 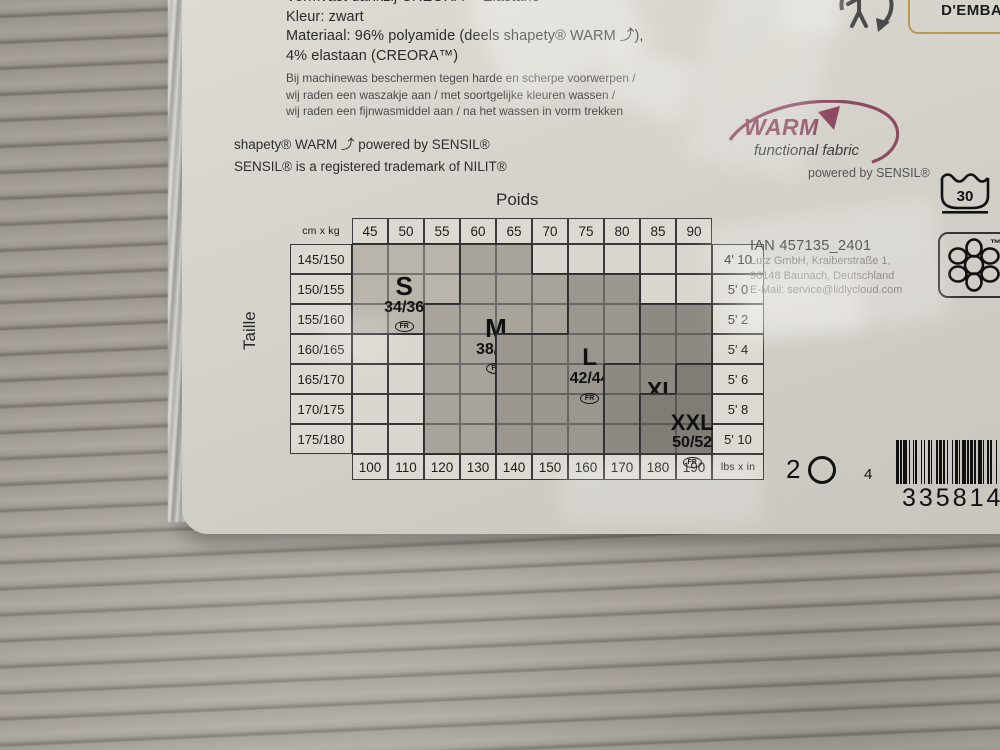 I want to click on weight-header-kg: 65, so click(x=514, y=231).